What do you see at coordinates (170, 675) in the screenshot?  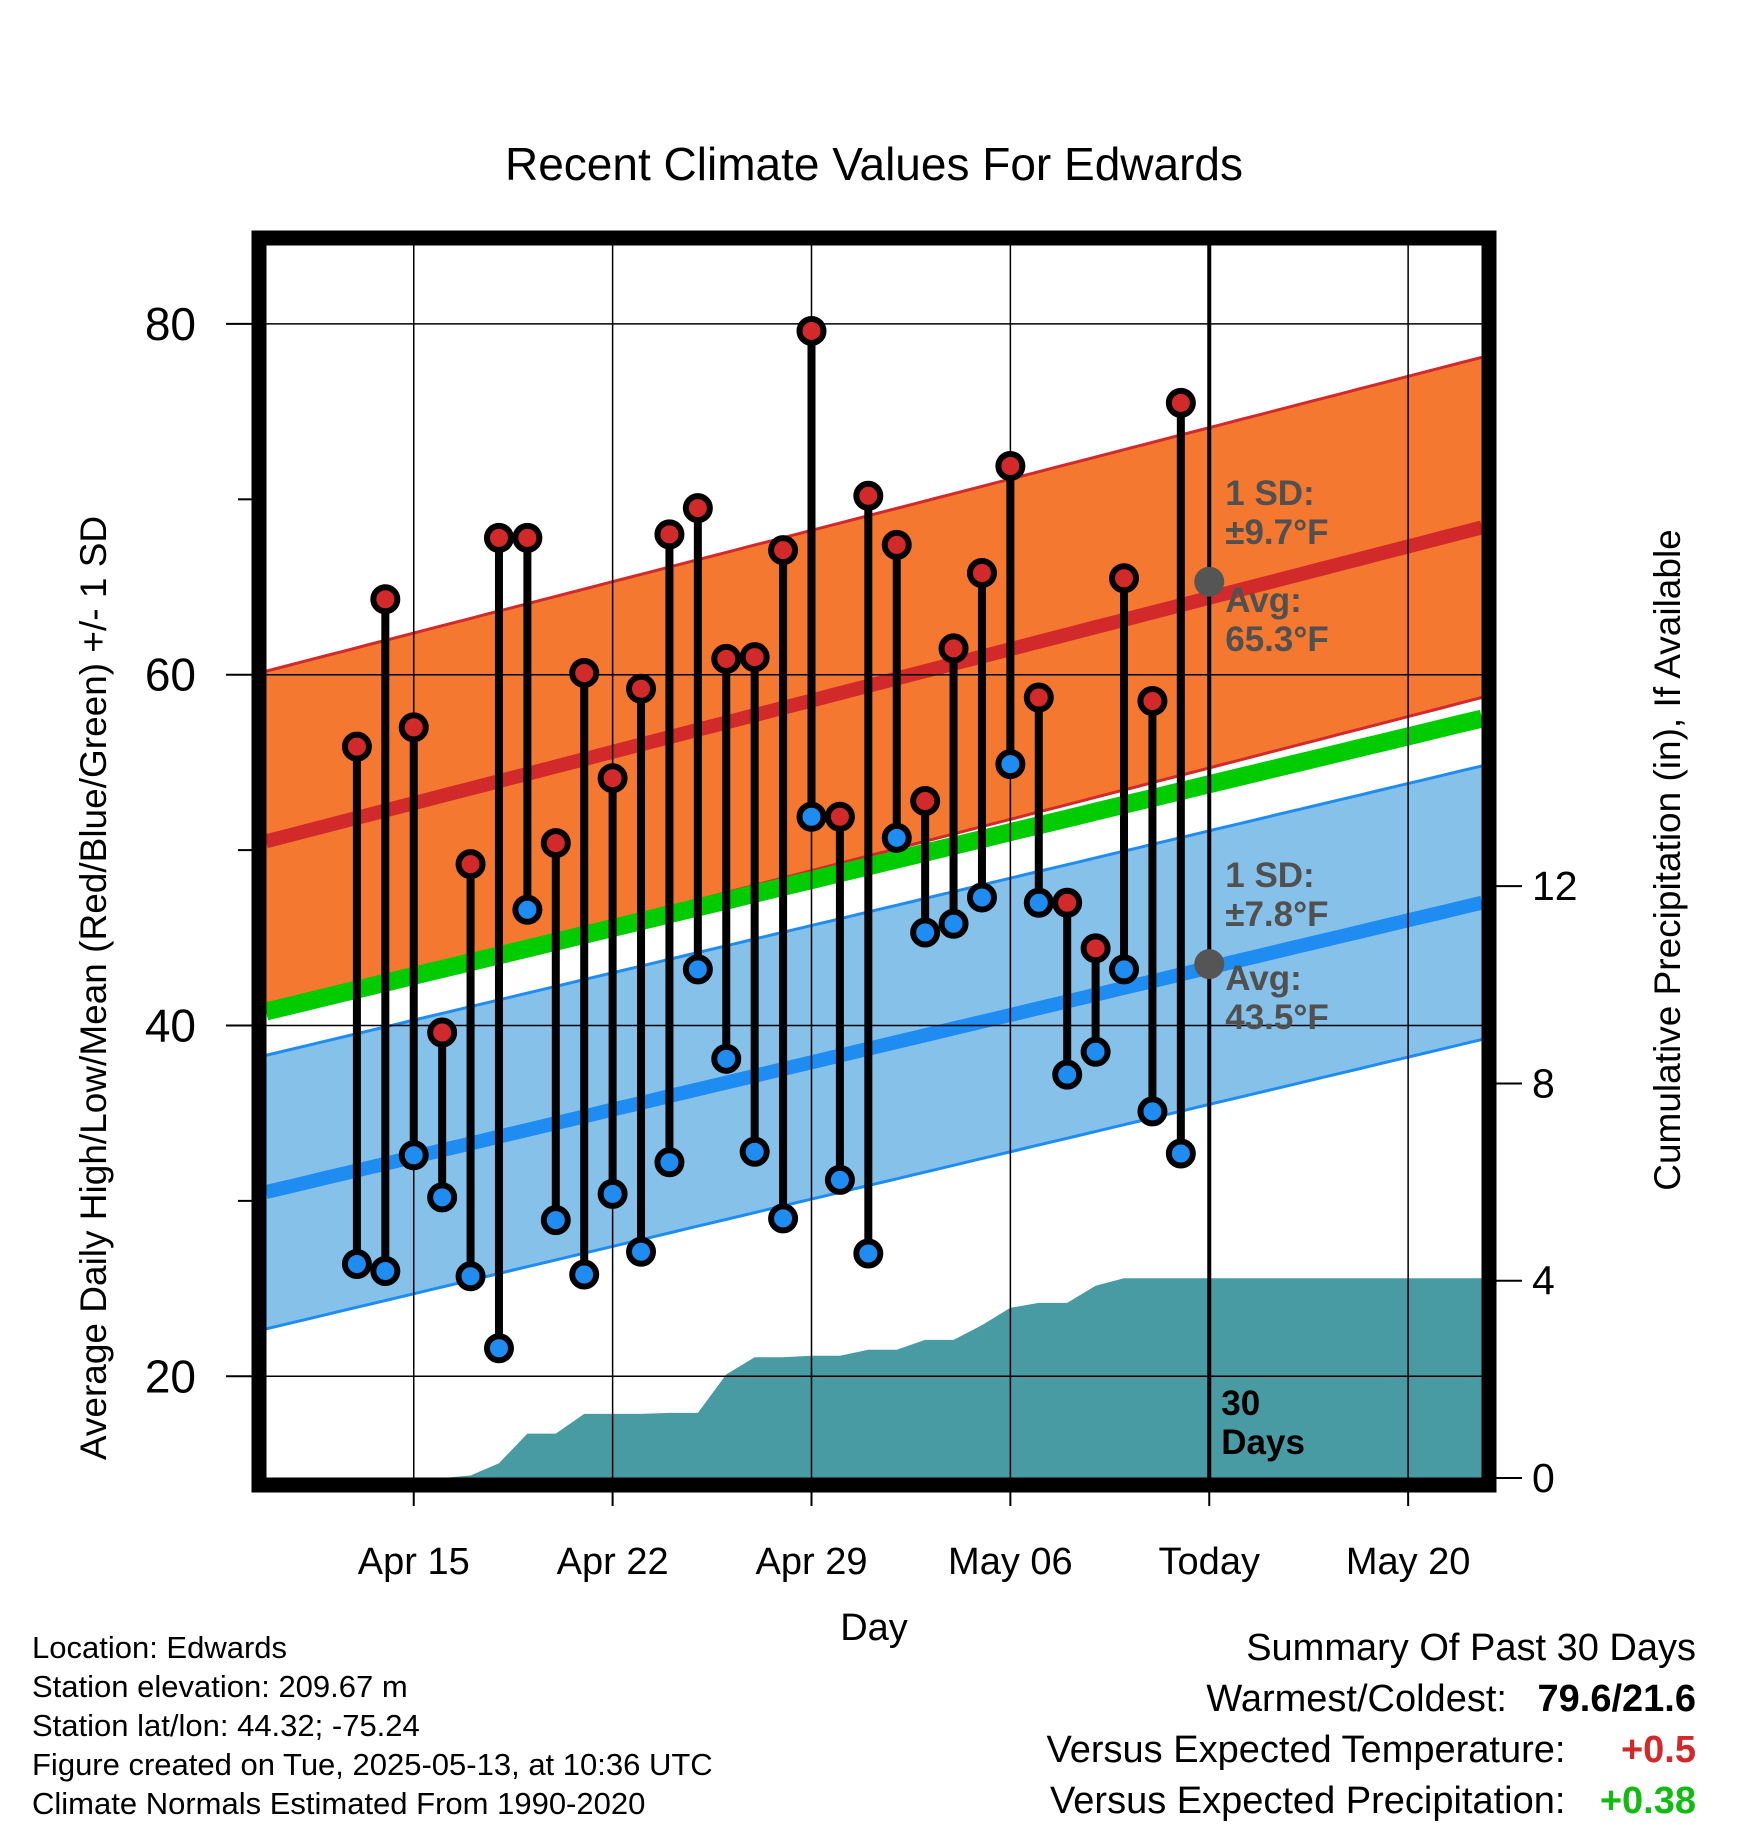 I see `y-tick-label: 60` at bounding box center [170, 675].